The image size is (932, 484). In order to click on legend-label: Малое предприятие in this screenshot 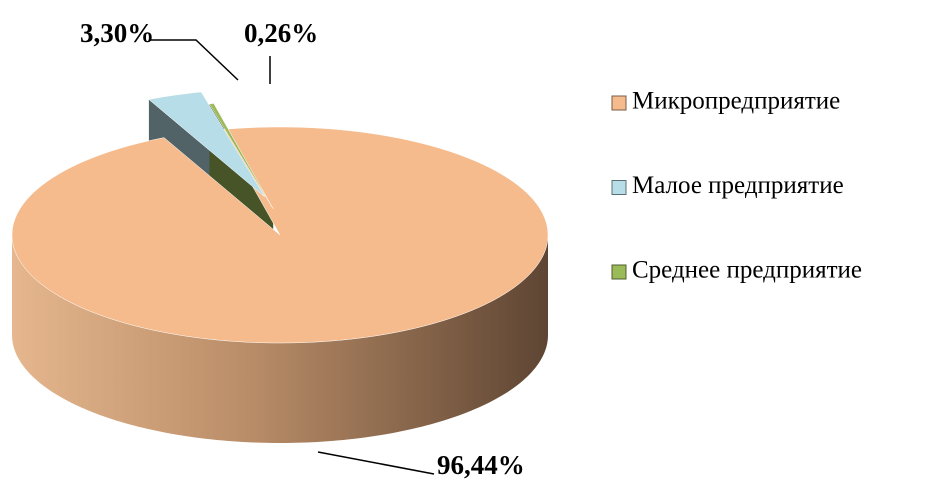, I will do `click(738, 185)`.